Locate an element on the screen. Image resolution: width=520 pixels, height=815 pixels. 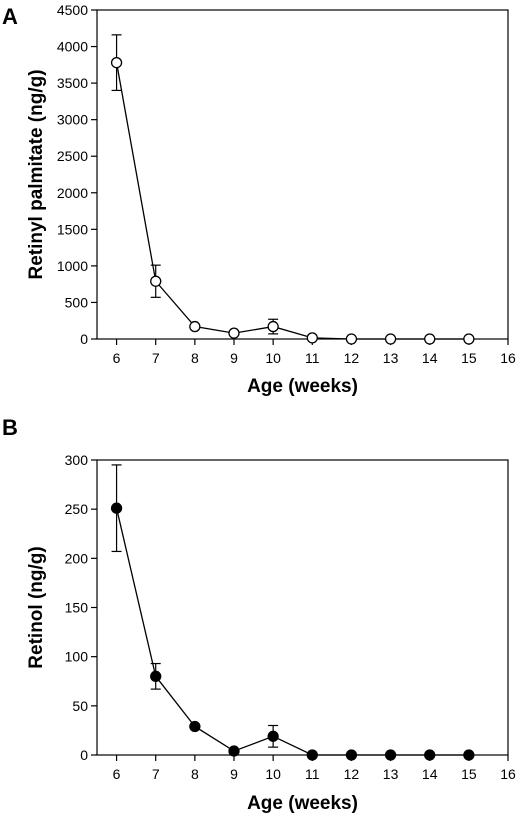
panel-label: B is located at coordinates (10, 427).